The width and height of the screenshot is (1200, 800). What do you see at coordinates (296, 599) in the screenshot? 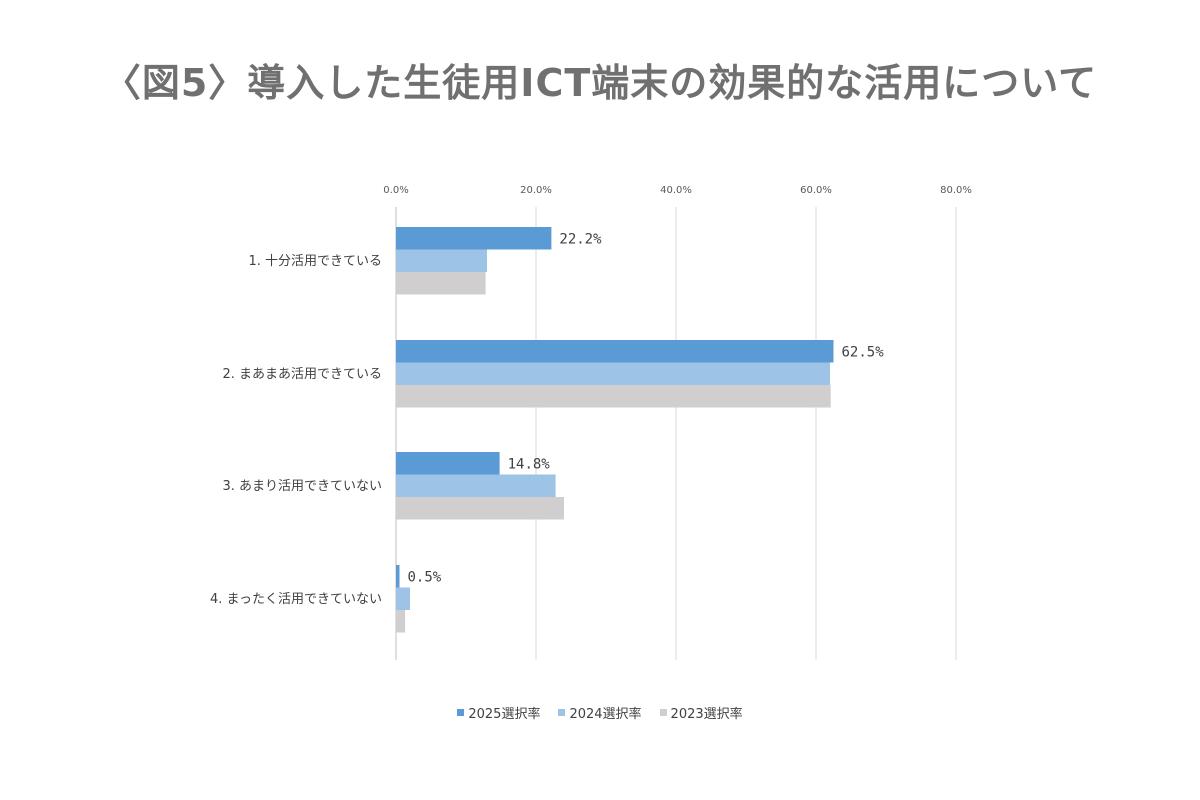
I see `category-label: 4. まったく活用できていない` at bounding box center [296, 599].